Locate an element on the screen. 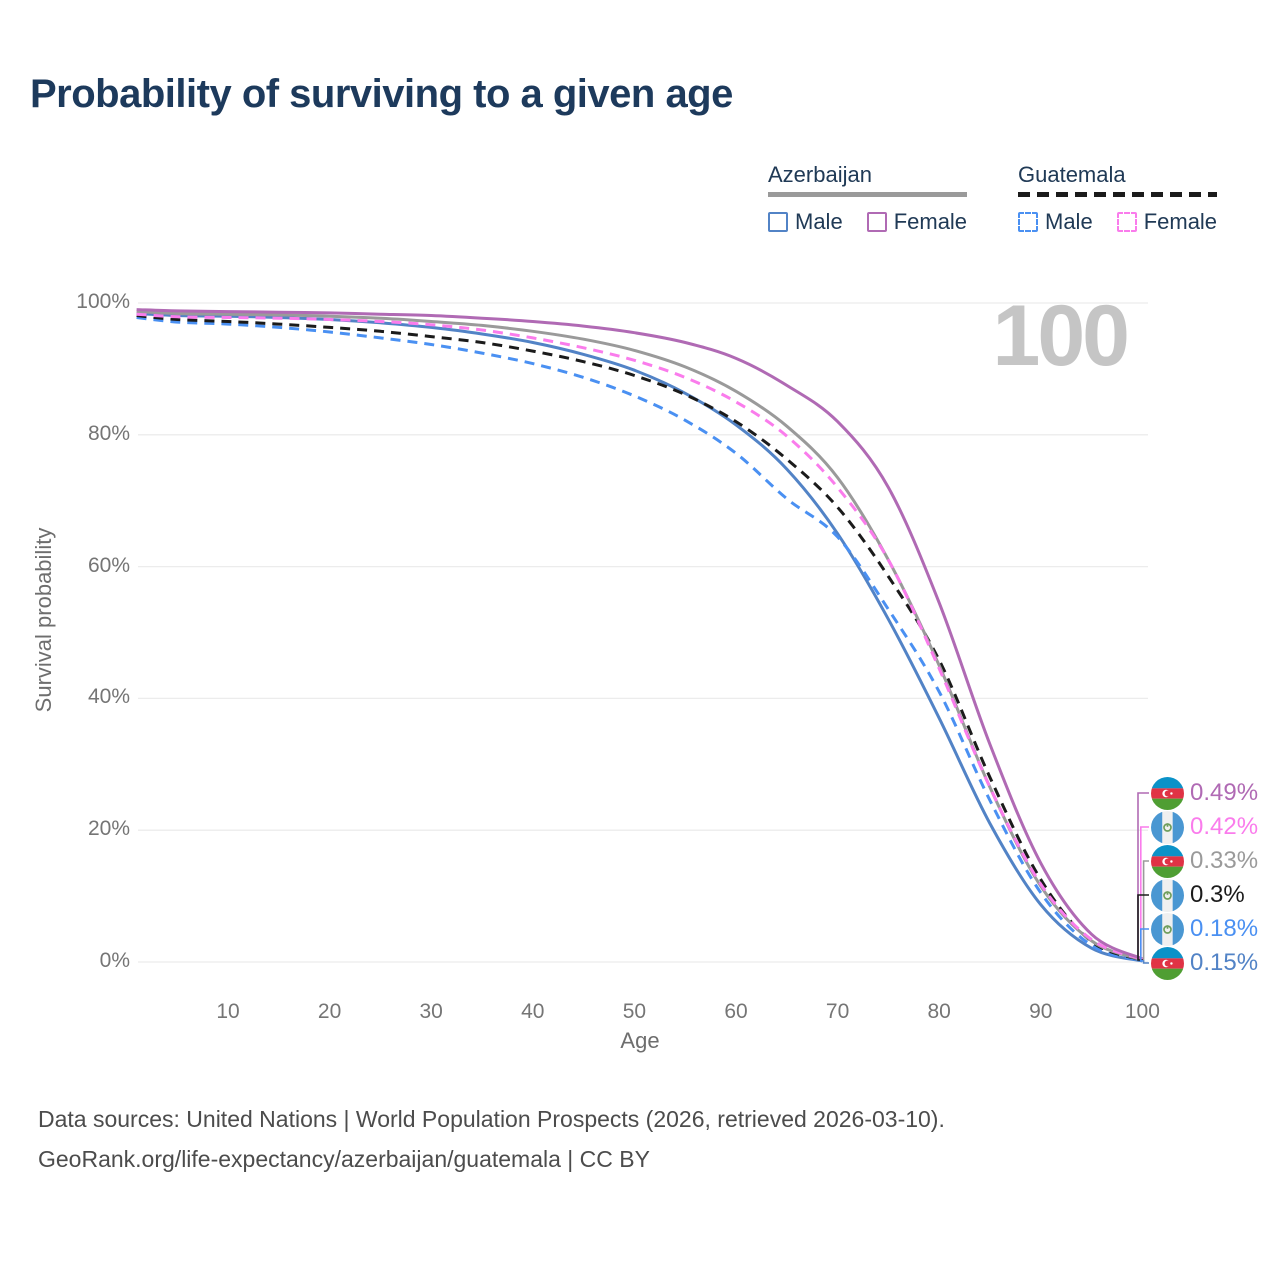  end-label-value: 0.42% is located at coordinates (1224, 826).